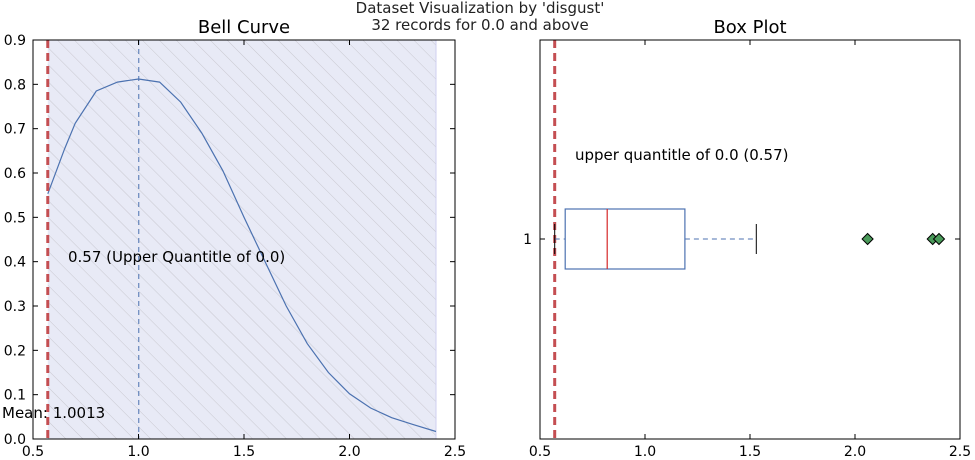 This screenshot has width=975, height=460. Describe the element at coordinates (480, 8) in the screenshot. I see `suptitle-line-1: Dataset Visualization by 'disgust'` at that location.